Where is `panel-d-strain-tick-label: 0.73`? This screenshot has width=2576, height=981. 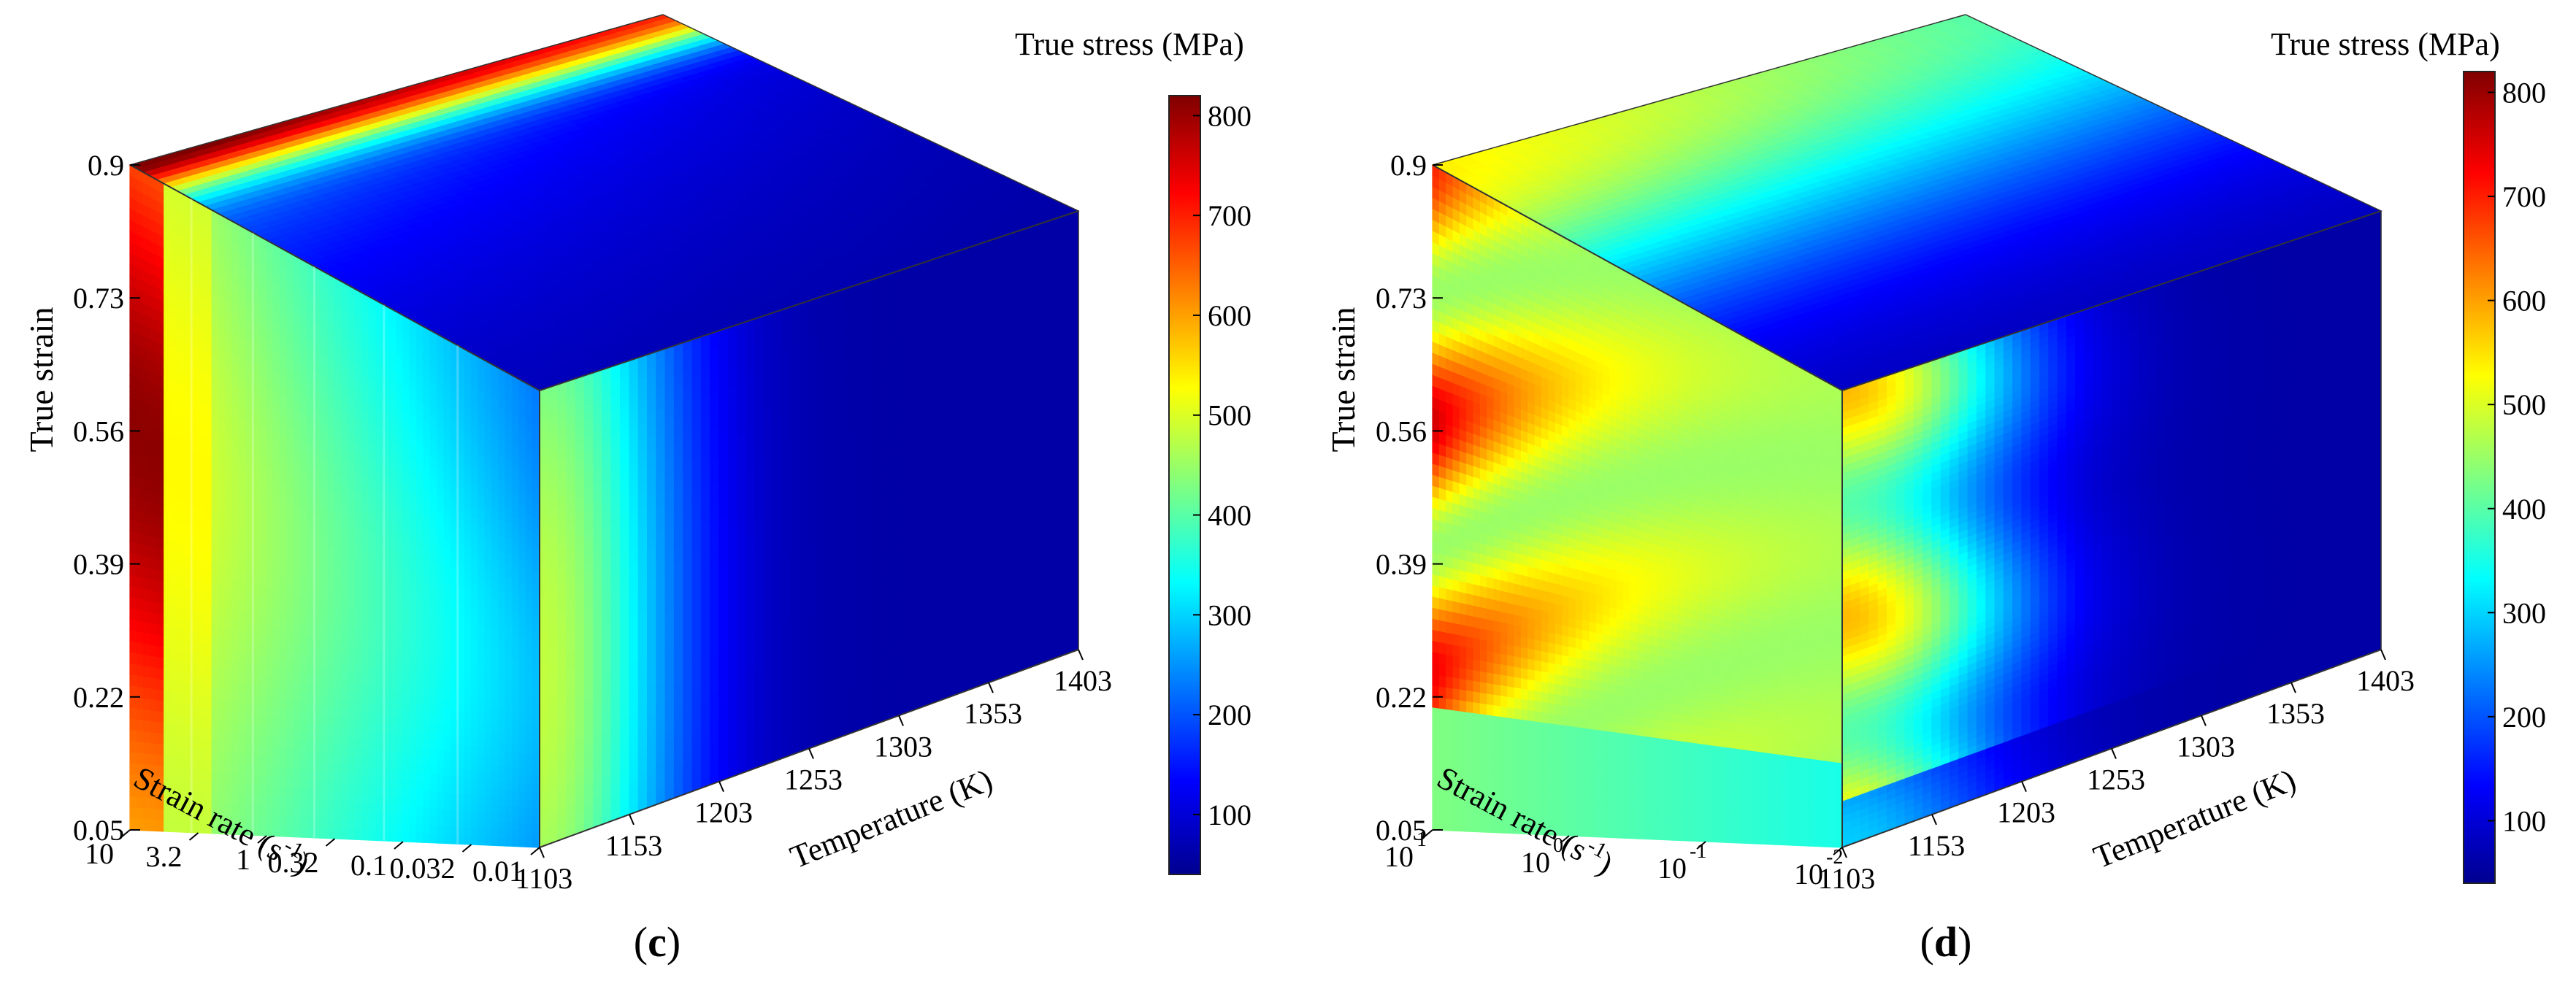
panel-d-strain-tick-label: 0.73 is located at coordinates (1401, 298).